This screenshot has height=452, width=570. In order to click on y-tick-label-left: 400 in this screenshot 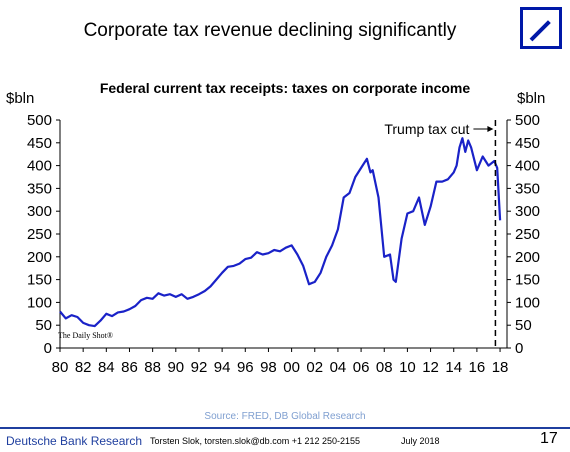, I will do `click(39, 166)`.